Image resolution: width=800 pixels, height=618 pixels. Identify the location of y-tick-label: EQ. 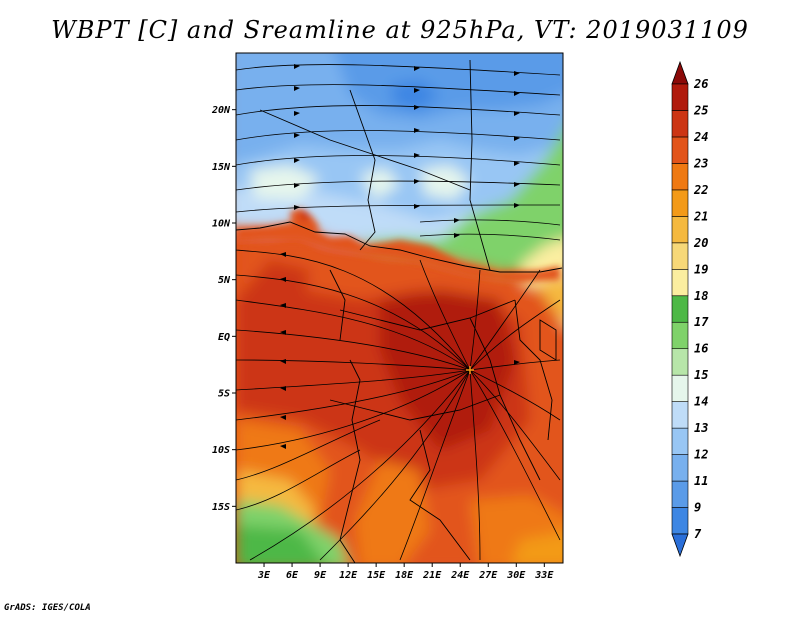
(224, 337).